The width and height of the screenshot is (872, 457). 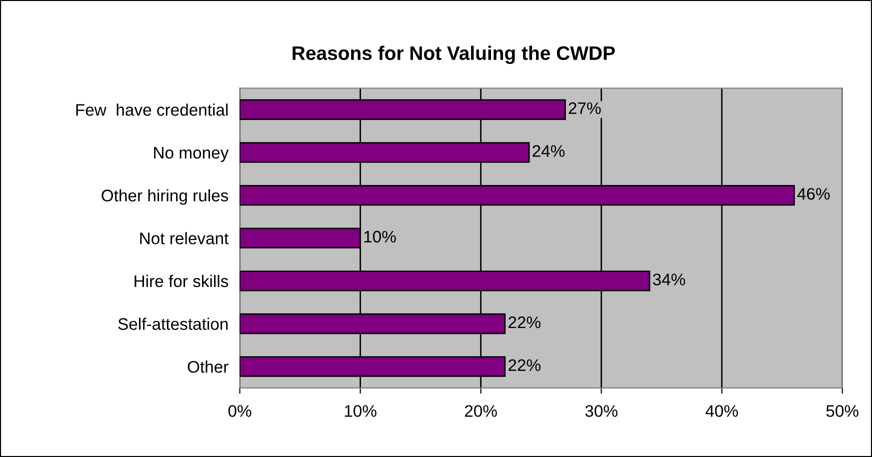 What do you see at coordinates (208, 366) in the screenshot?
I see `y-tick-label: Other` at bounding box center [208, 366].